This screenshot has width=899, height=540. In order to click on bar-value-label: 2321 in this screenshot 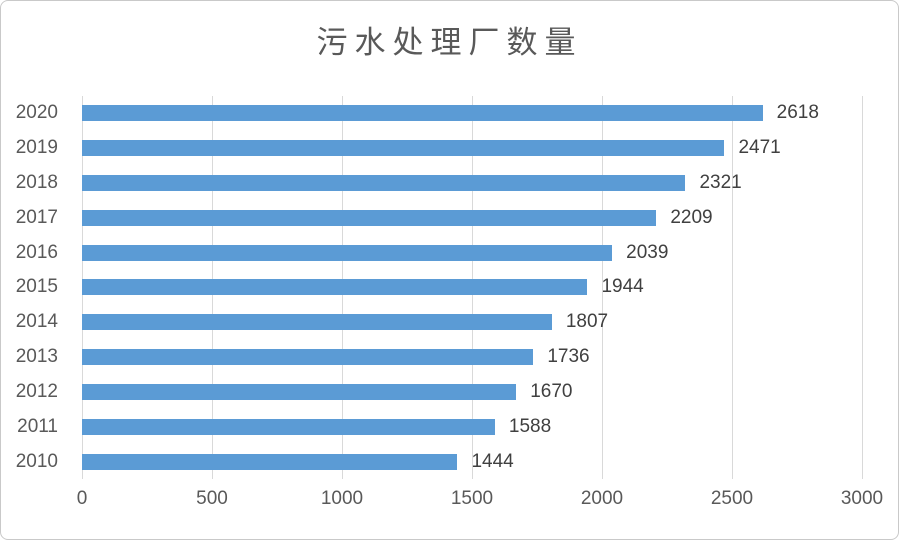, I will do `click(720, 183)`.